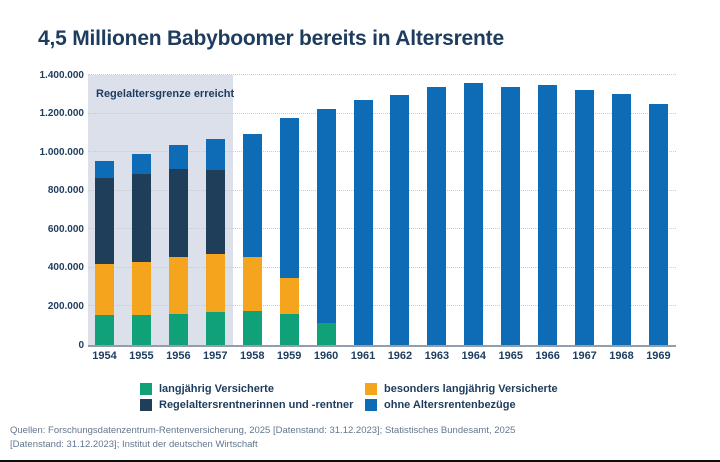 This screenshot has height=462, width=720. I want to click on x-axis-tick-label: 1965, so click(510, 356).